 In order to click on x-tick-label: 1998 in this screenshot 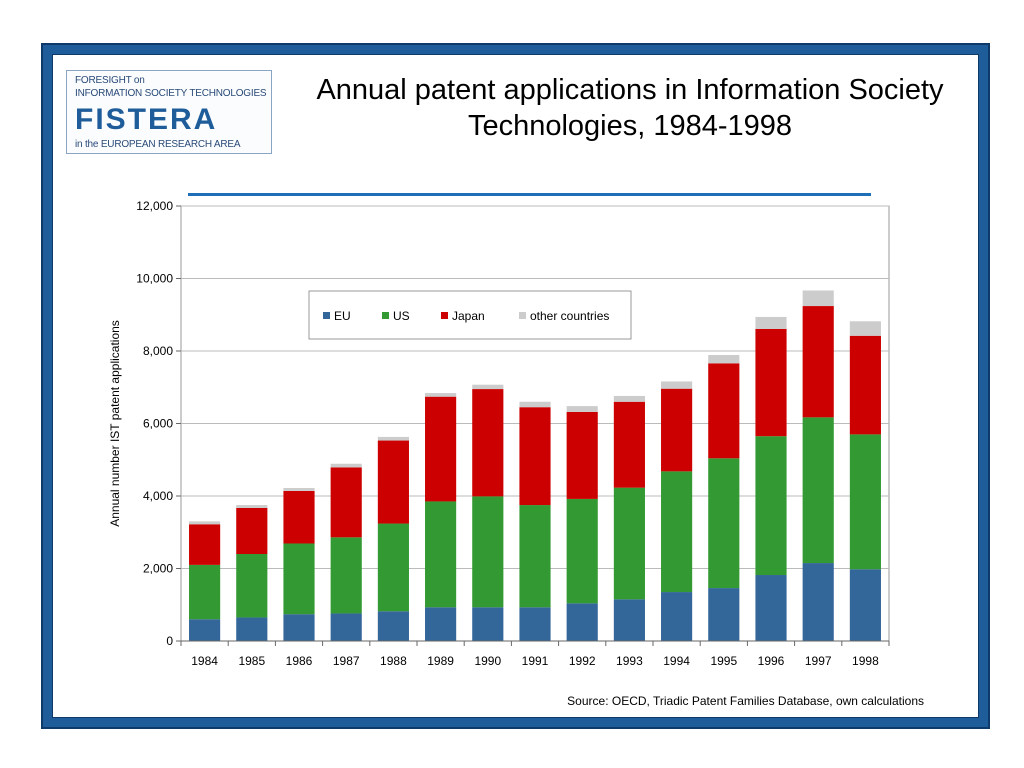, I will do `click(865, 661)`.